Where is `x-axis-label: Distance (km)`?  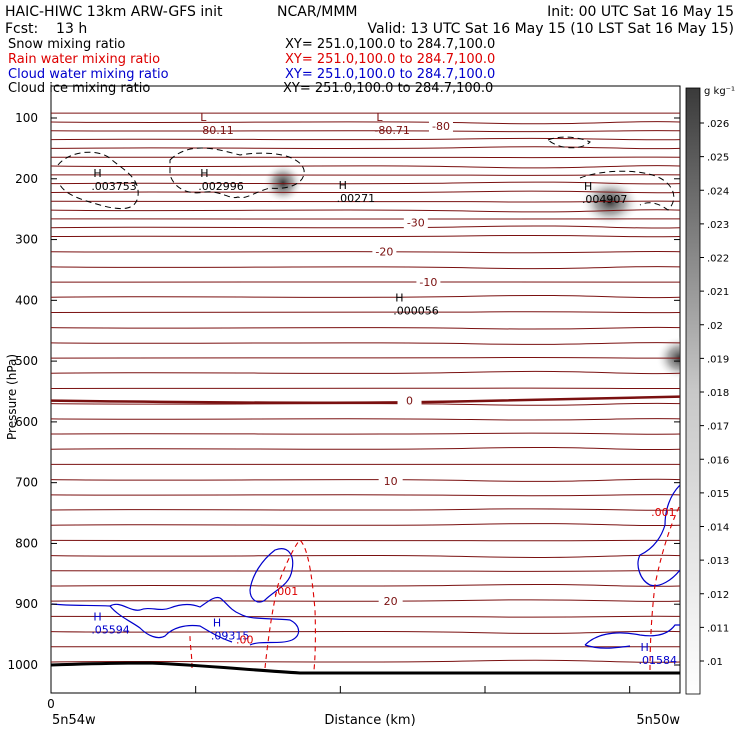
x-axis-label: Distance (km) is located at coordinates (369, 720).